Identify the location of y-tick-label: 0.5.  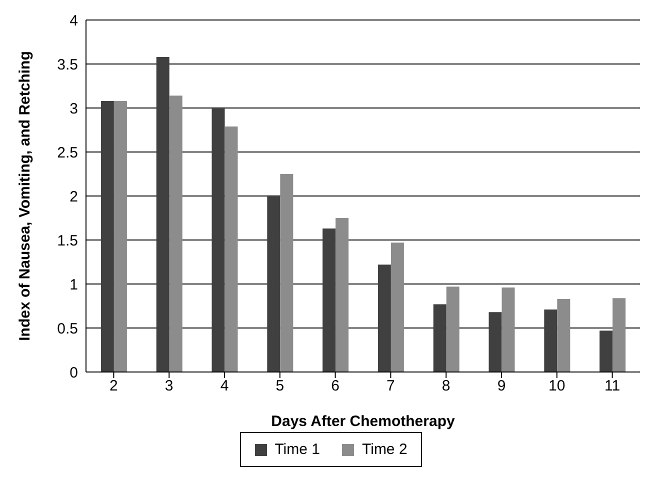
(67, 329).